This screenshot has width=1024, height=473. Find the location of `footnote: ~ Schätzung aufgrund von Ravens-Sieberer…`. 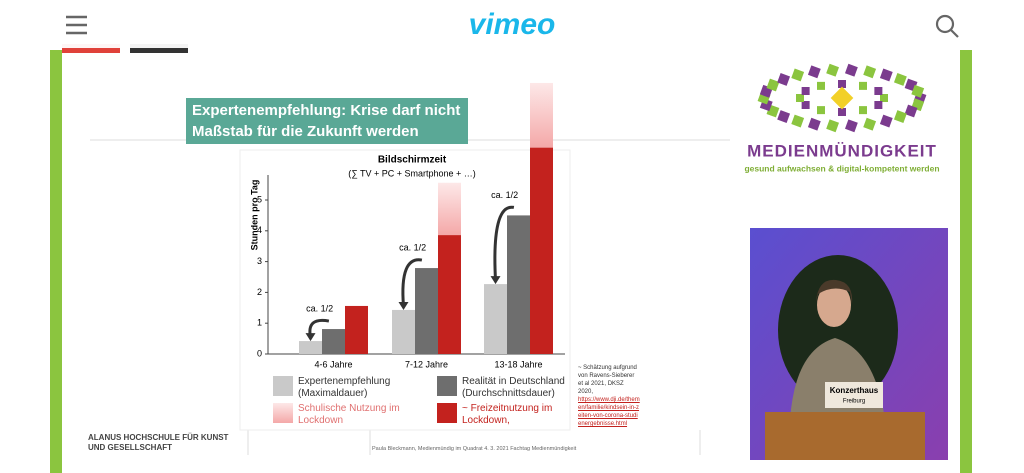

footnote: ~ Schätzung aufgrund von Ravens-Sieberer… is located at coordinates (609, 396).